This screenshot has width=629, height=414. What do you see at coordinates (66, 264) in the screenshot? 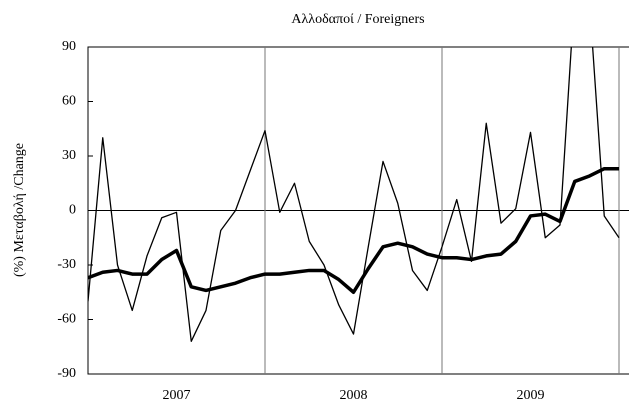
I see `y-tick-label: -30` at bounding box center [66, 264].